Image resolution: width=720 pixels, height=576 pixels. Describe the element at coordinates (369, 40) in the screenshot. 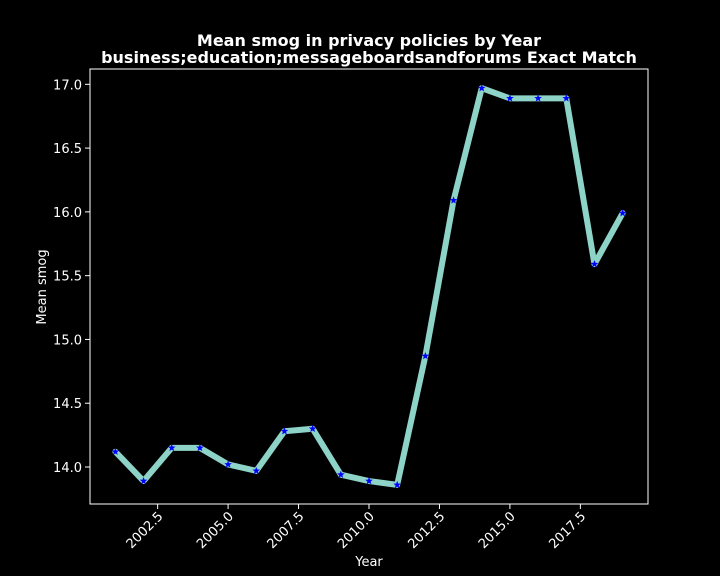

I see `chart-title: Mean smog in privacy policies by Year` at that location.